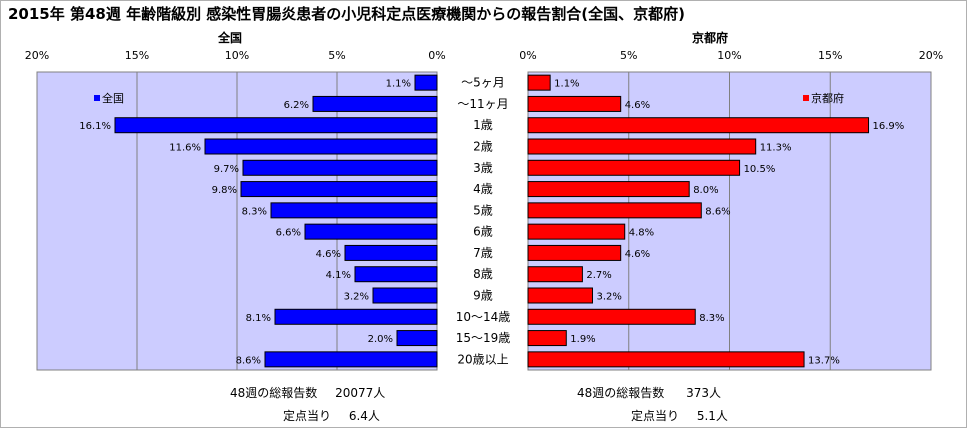  What do you see at coordinates (380, 339) in the screenshot?
I see `data-label: 2.0%` at bounding box center [380, 339].